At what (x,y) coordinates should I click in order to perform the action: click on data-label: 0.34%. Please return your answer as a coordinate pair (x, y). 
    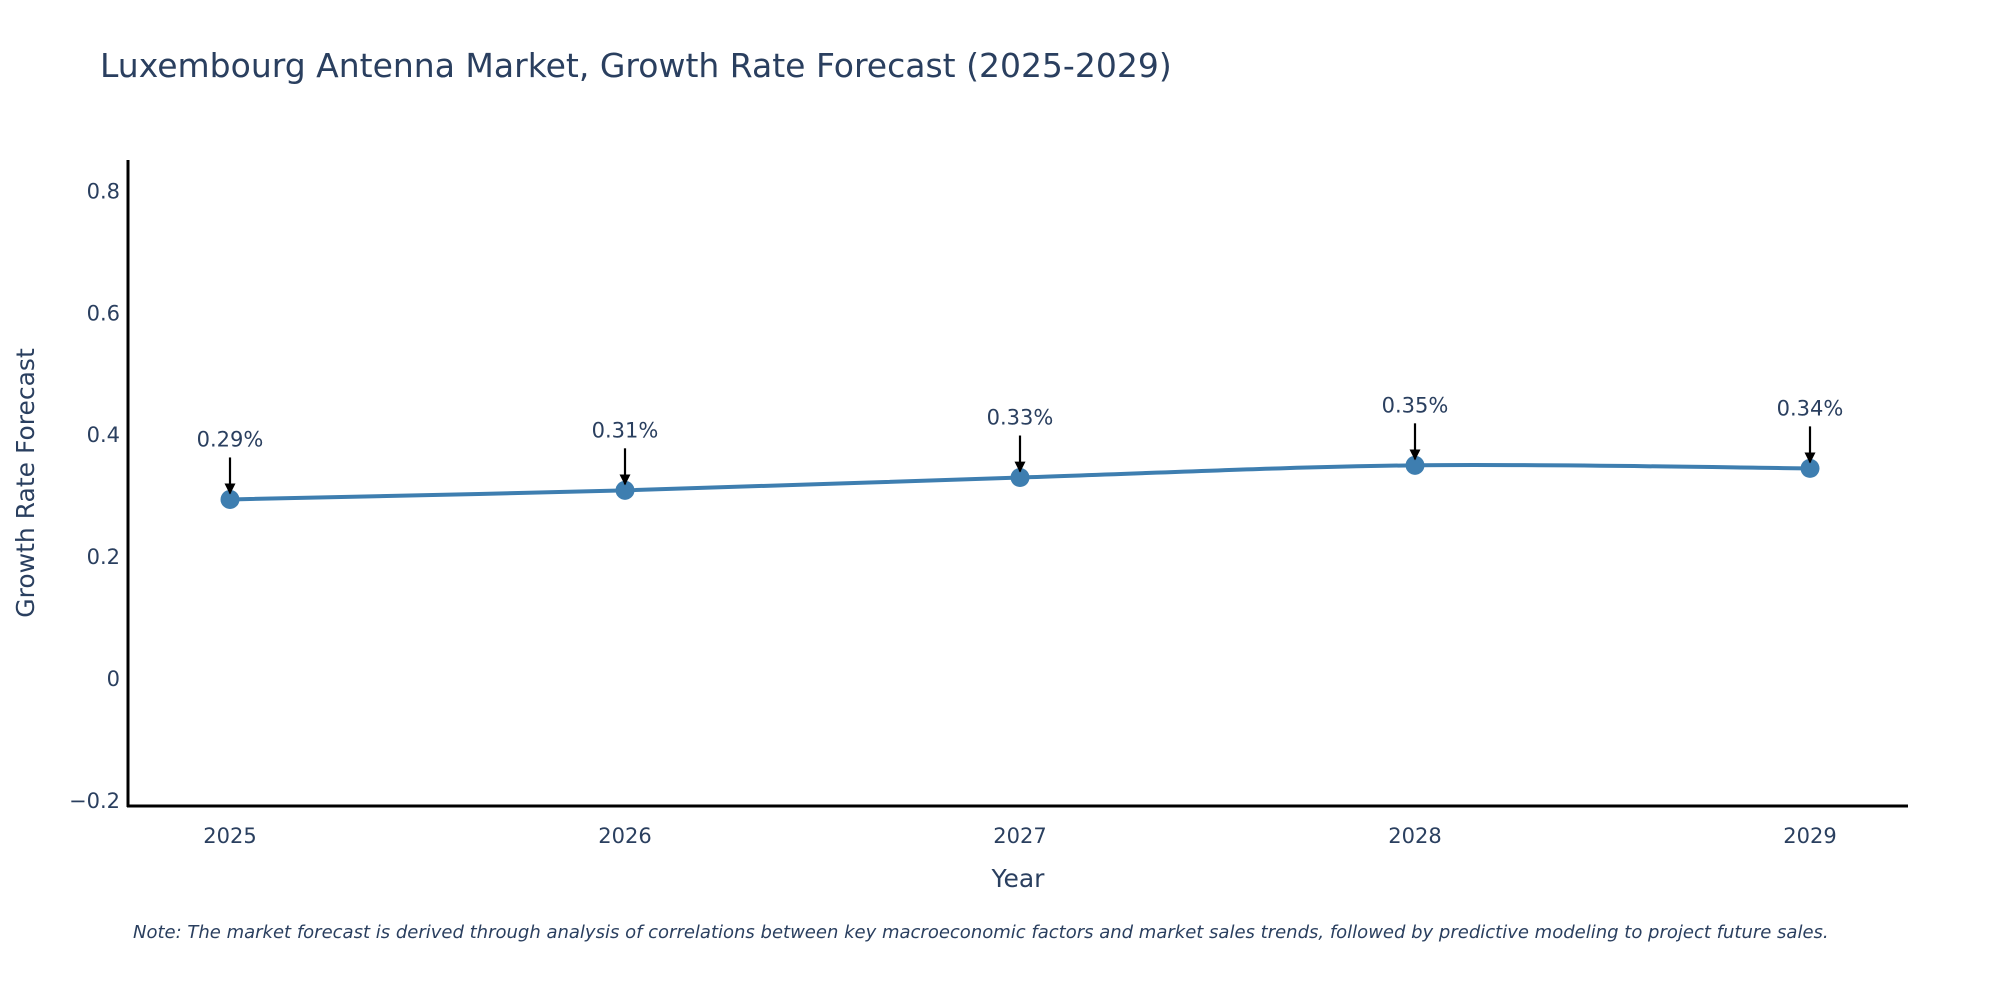
    Looking at the image, I should click on (1810, 408).